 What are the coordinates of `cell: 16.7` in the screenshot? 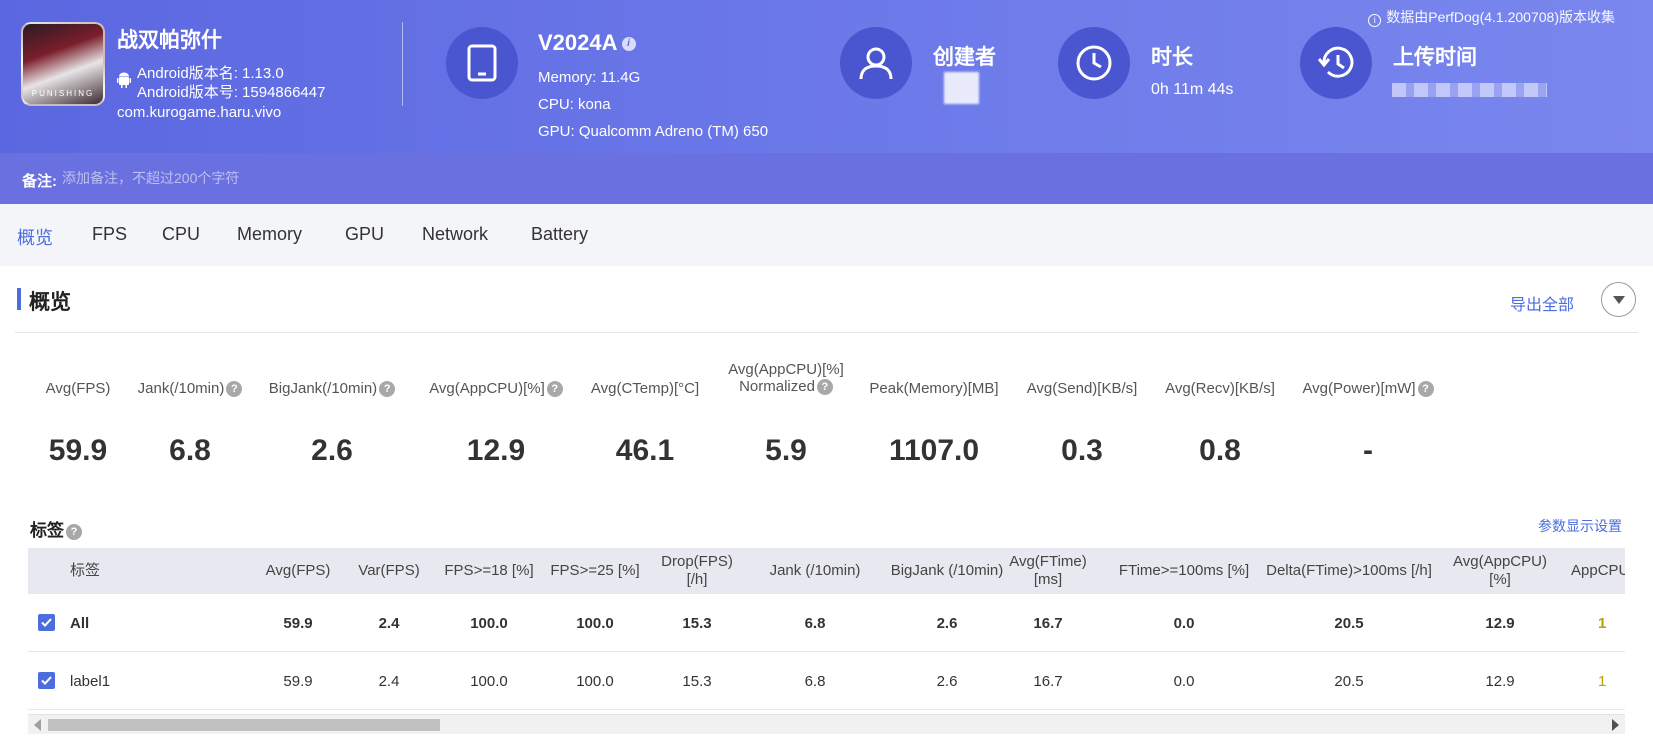 It's located at (1048, 681).